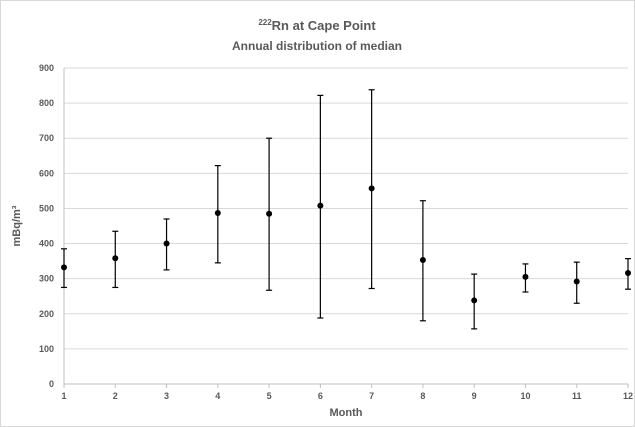 This screenshot has width=635, height=427. I want to click on x-tick-label-11: 11, so click(577, 396).